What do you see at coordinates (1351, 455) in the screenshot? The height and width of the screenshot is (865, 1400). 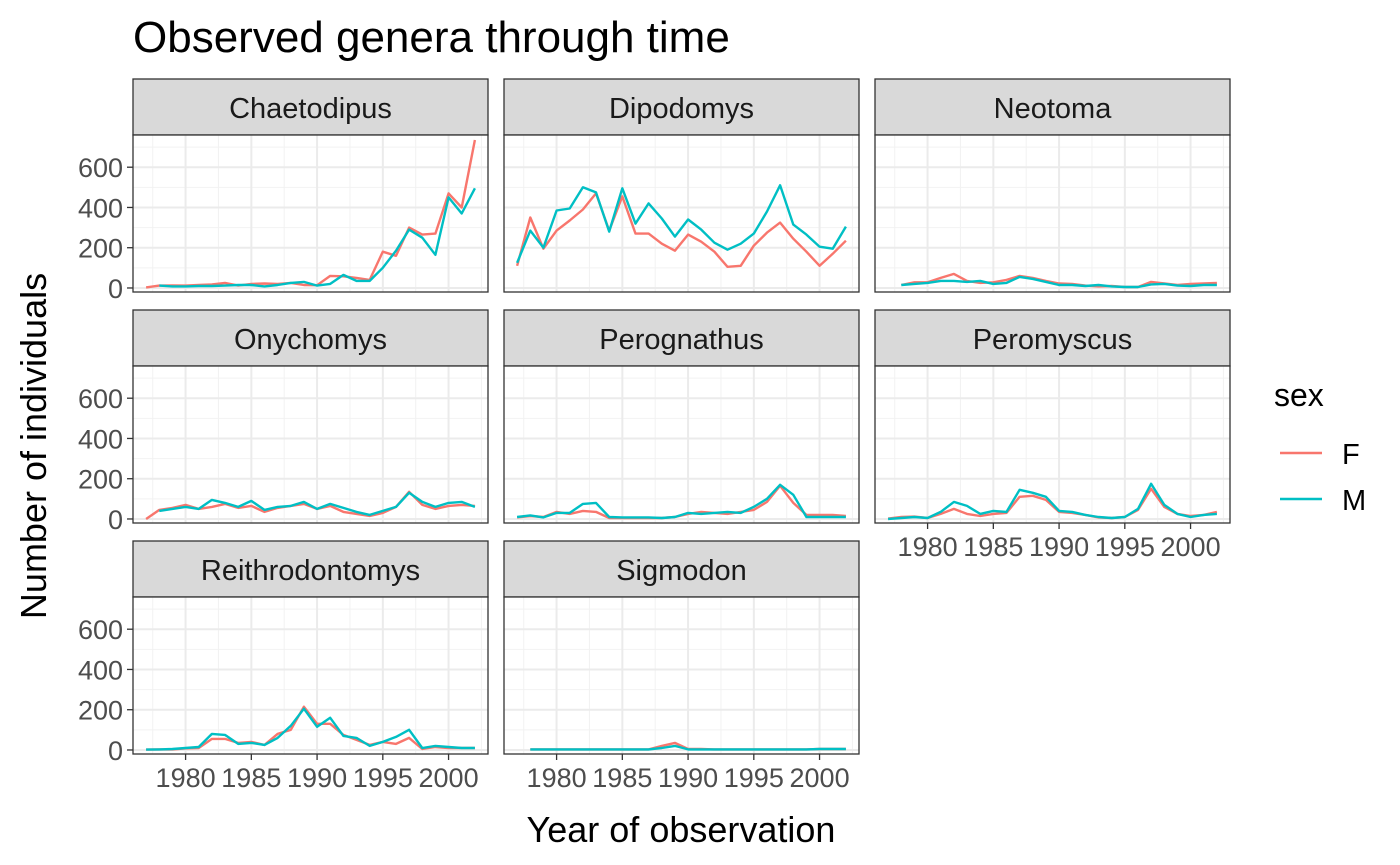 I see `legend-key-label: F` at bounding box center [1351, 455].